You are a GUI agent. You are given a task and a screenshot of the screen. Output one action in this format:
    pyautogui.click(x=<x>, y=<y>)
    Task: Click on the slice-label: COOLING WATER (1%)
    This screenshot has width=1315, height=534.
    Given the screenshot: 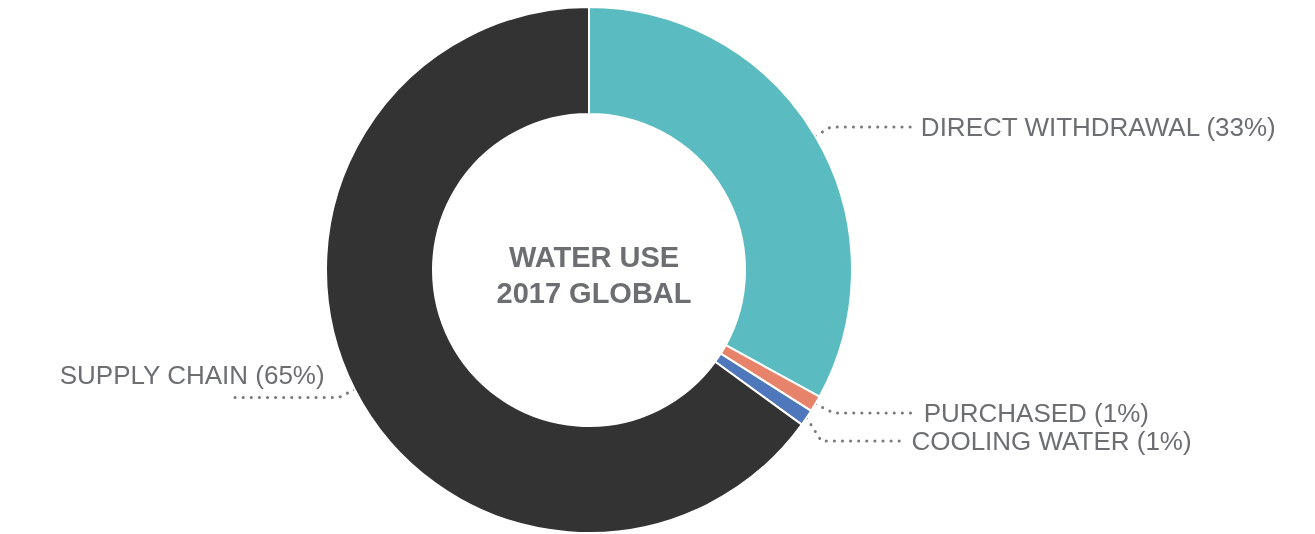 What is the action you would take?
    pyautogui.click(x=1051, y=441)
    